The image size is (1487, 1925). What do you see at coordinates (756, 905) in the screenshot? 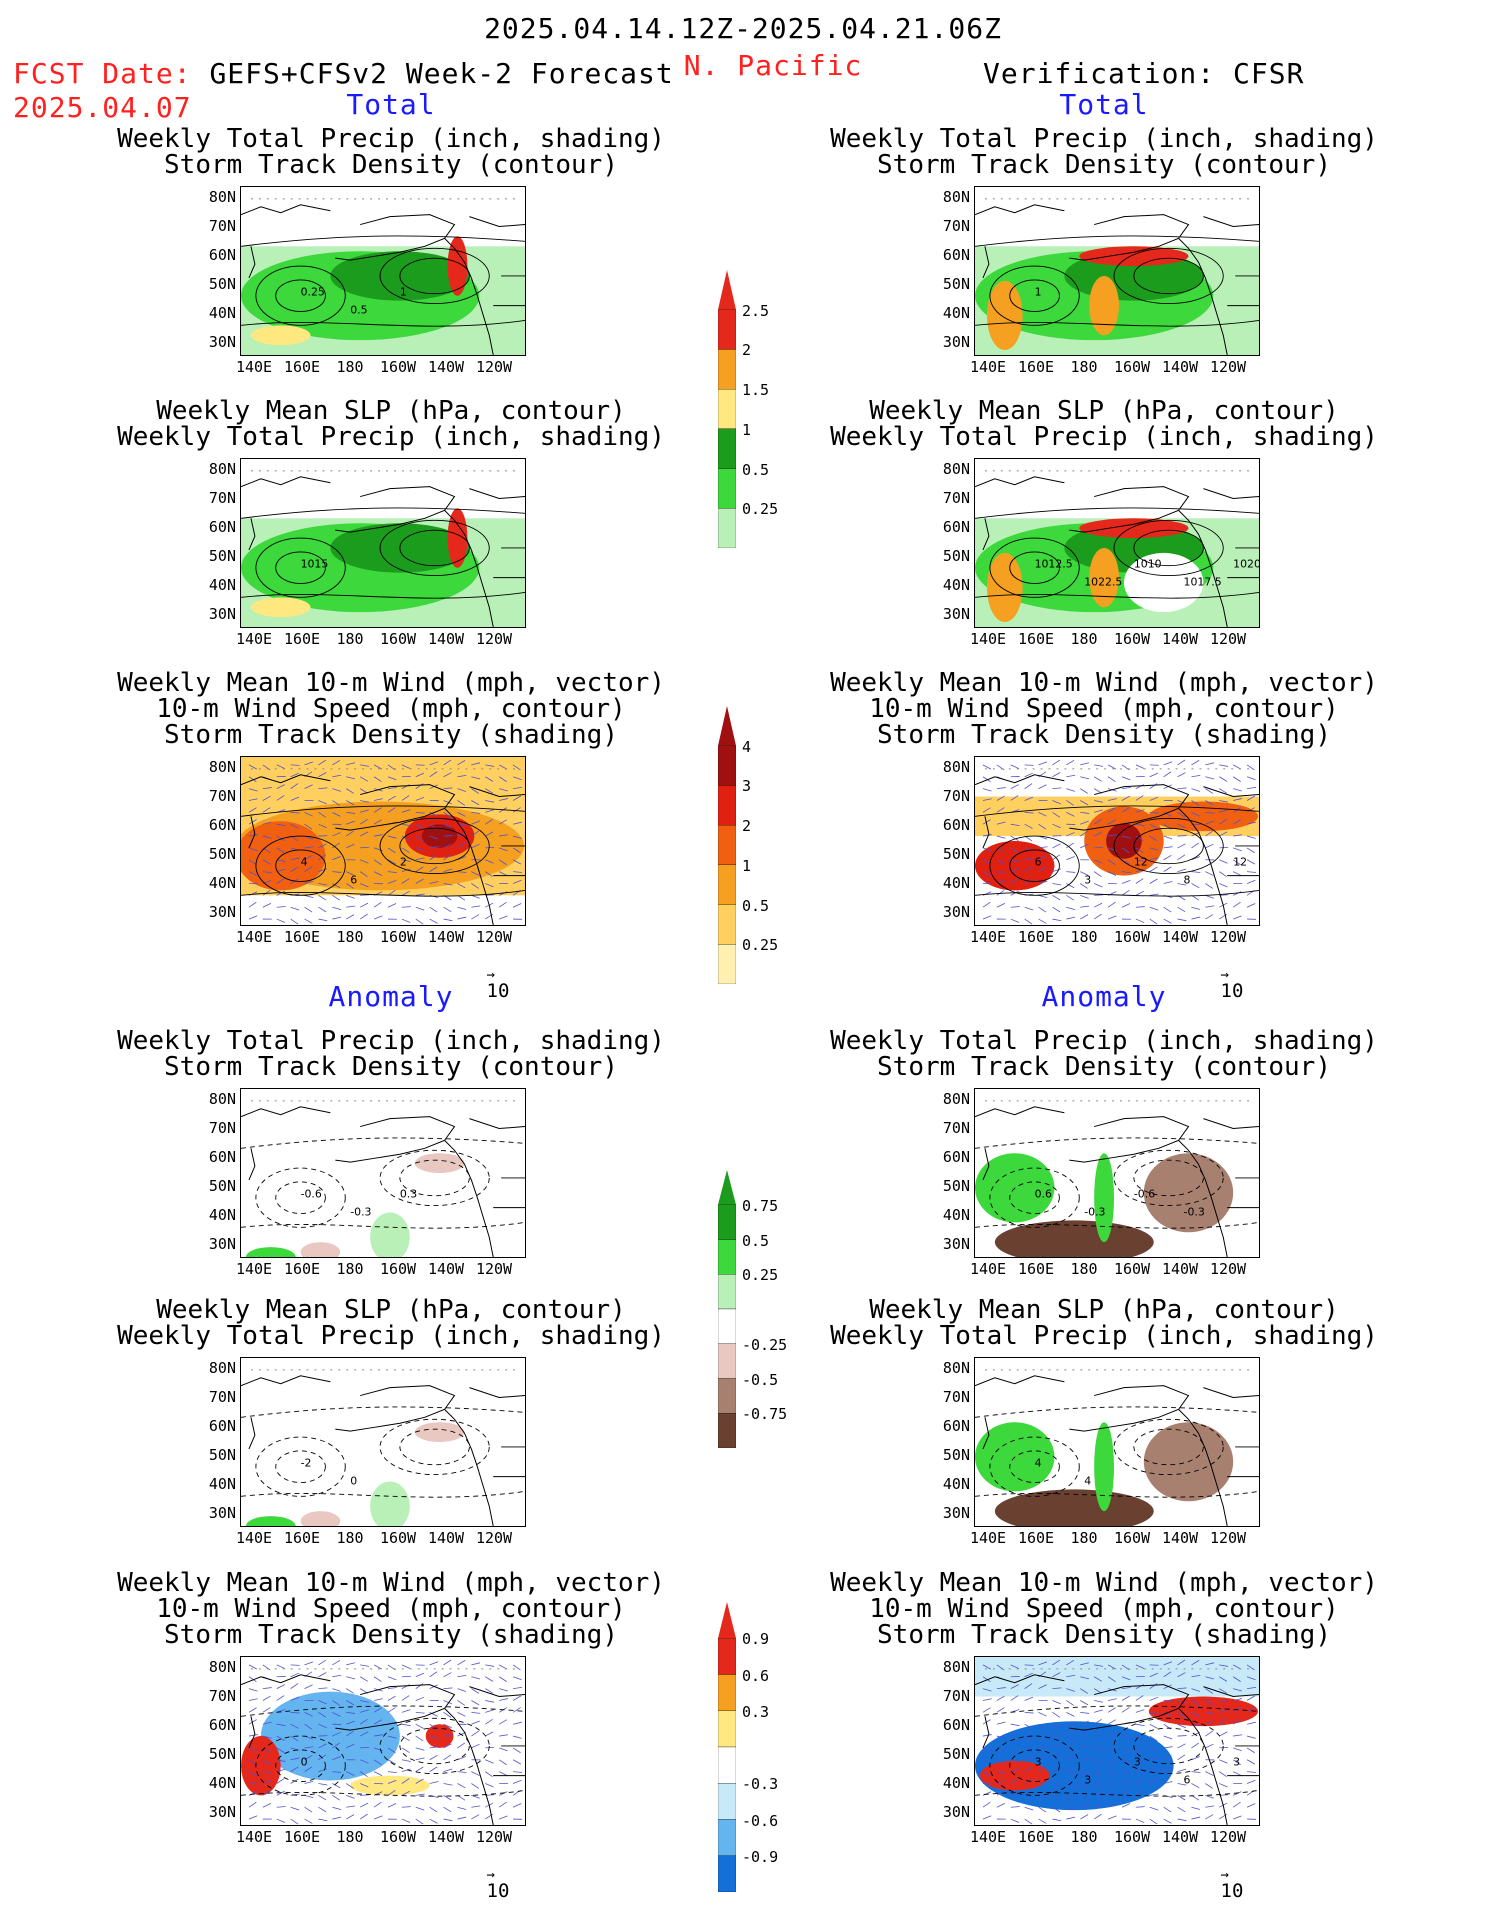
I see `colorbar-label: 0.5` at bounding box center [756, 905].